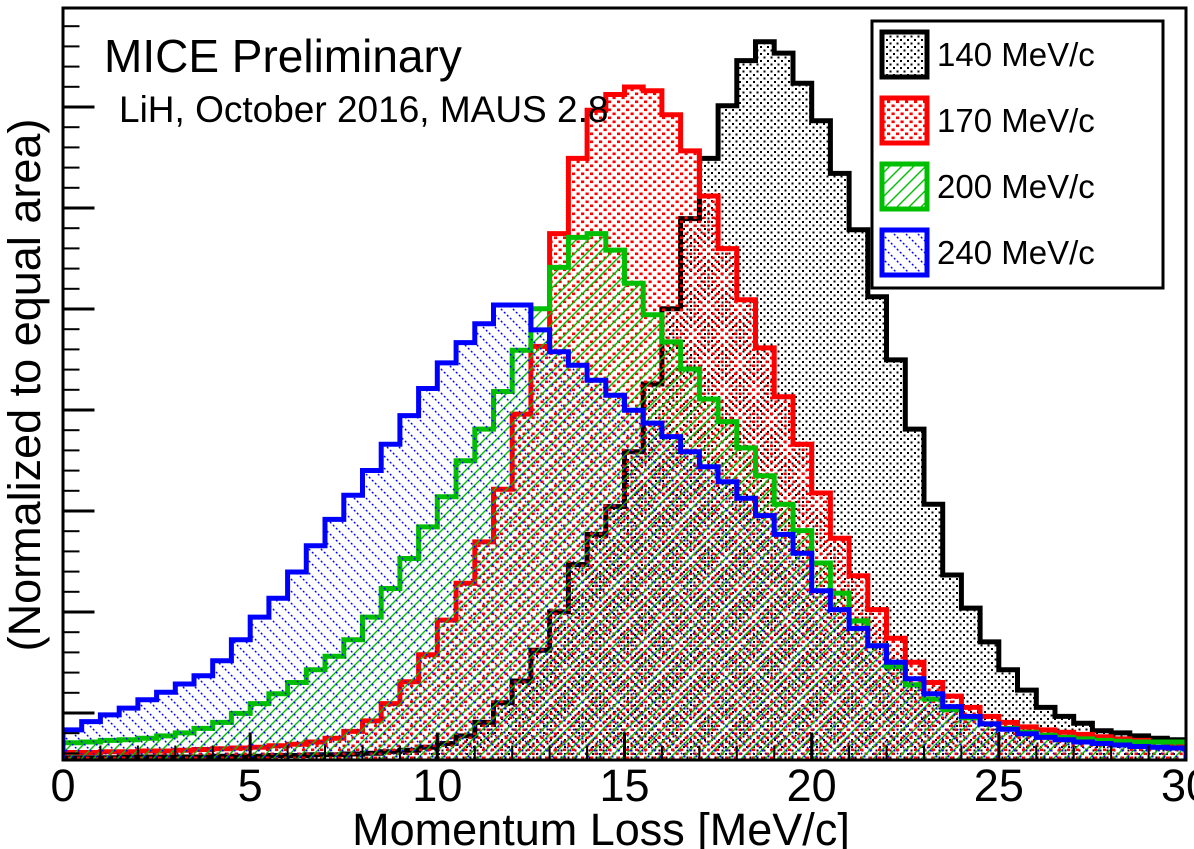 This screenshot has width=1194, height=849. I want to click on x-tick-label-25: 25, so click(999, 785).